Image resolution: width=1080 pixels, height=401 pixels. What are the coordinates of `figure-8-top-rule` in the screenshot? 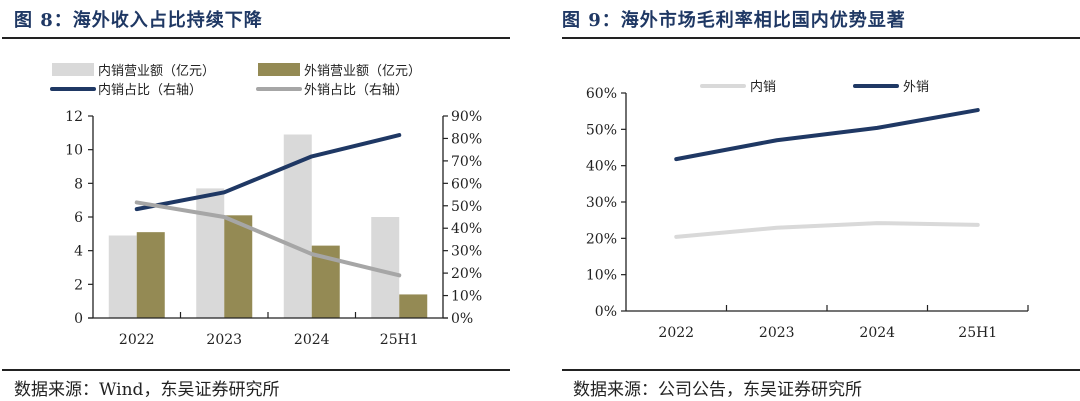 It's located at (256, 38).